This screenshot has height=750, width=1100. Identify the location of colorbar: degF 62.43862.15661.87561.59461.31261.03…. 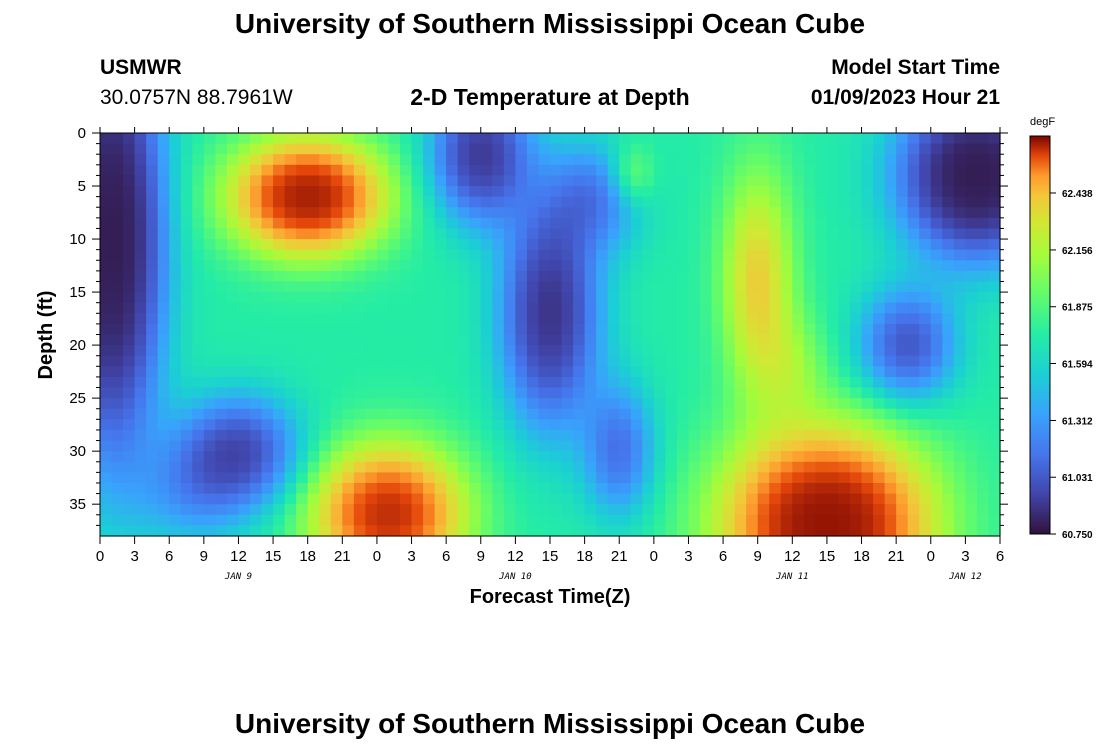
(1061, 328).